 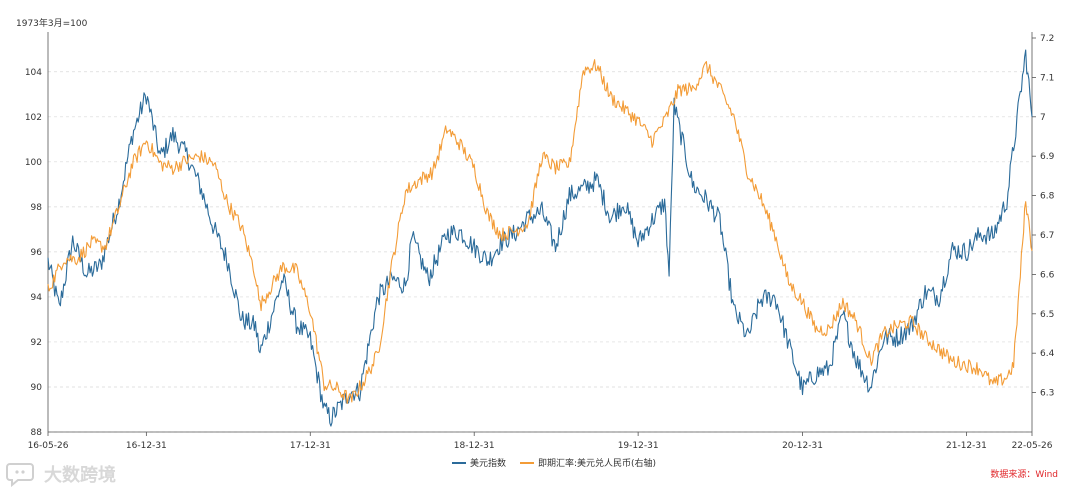 What do you see at coordinates (37, 298) in the screenshot?
I see `y-left-tick-label: 94` at bounding box center [37, 298].